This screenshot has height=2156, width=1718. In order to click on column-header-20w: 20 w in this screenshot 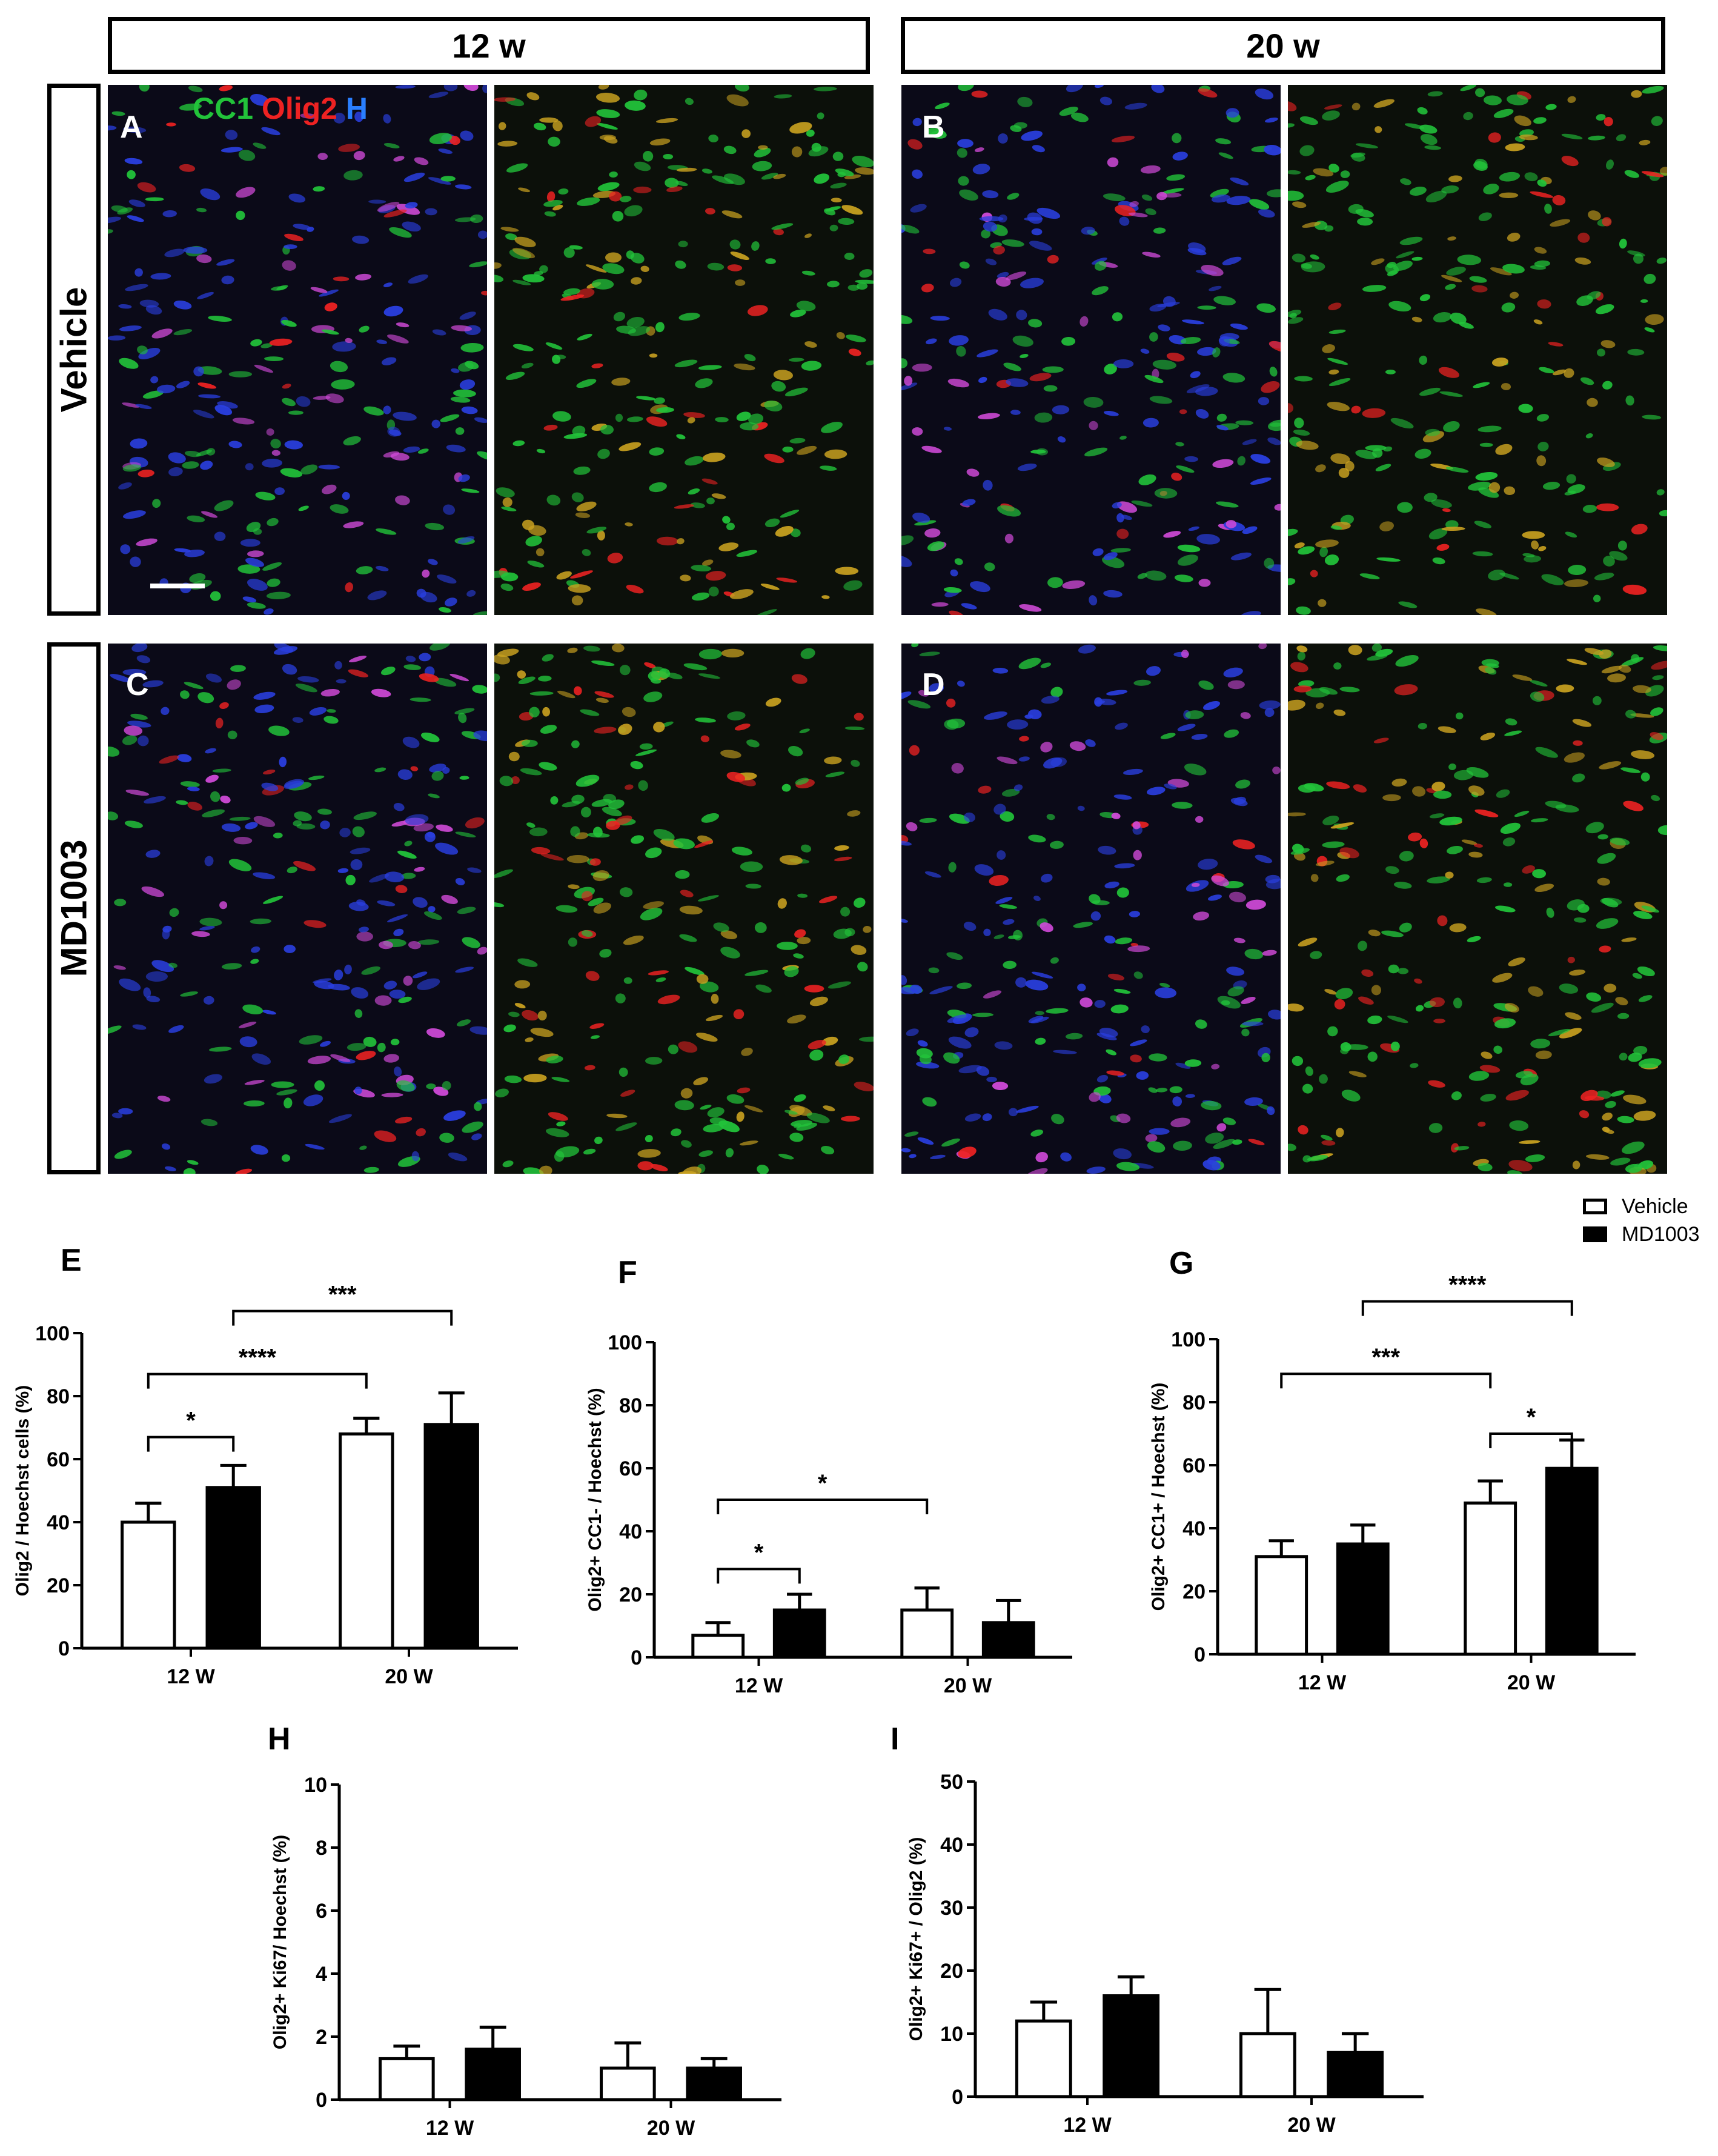, I will do `click(1283, 45)`.